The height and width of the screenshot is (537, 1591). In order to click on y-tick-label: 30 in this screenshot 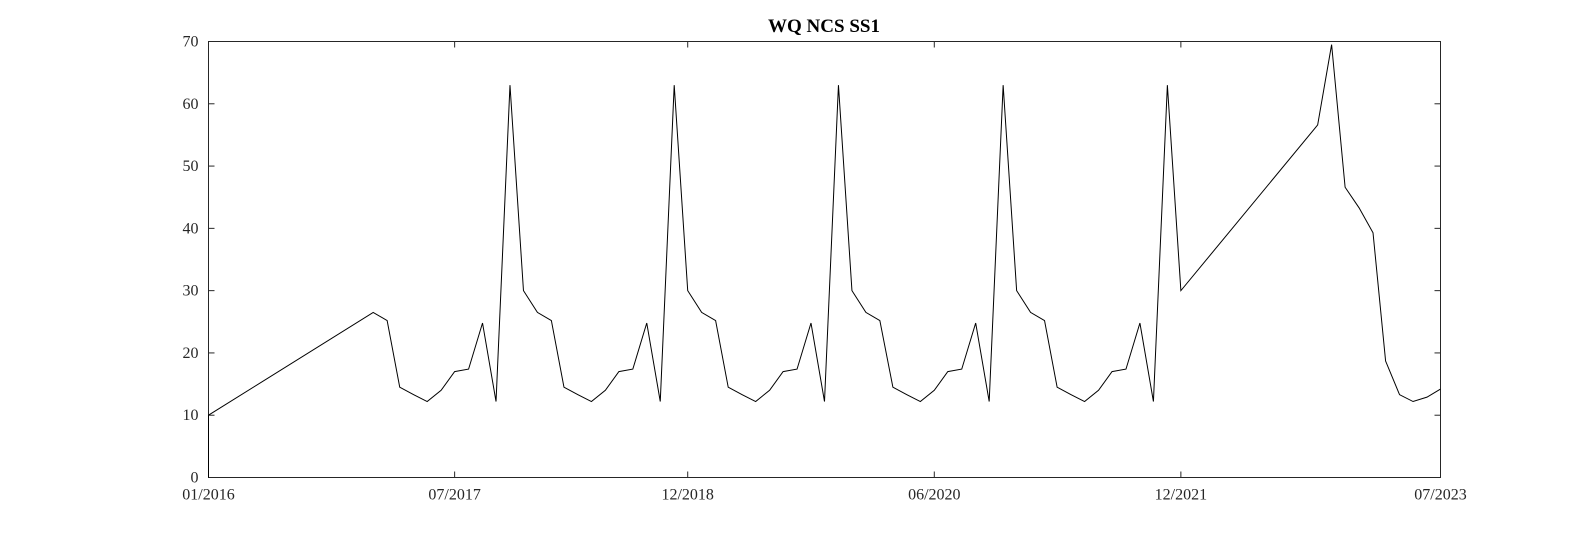, I will do `click(191, 291)`.